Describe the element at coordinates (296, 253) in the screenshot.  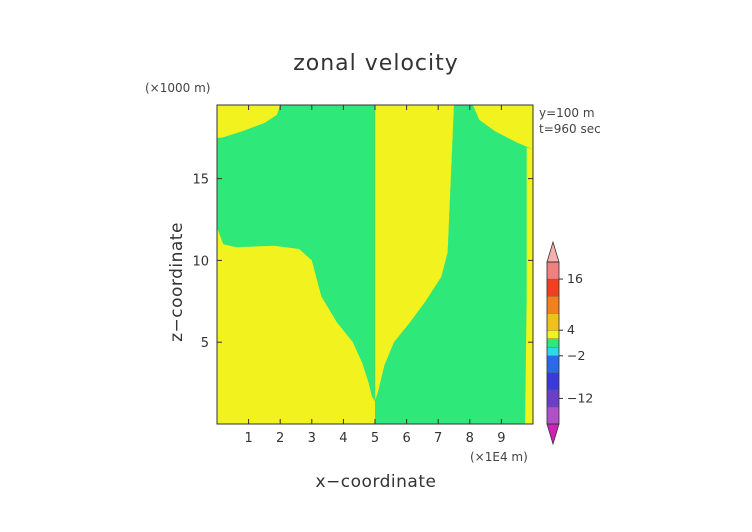
I see `region-negative-left` at that location.